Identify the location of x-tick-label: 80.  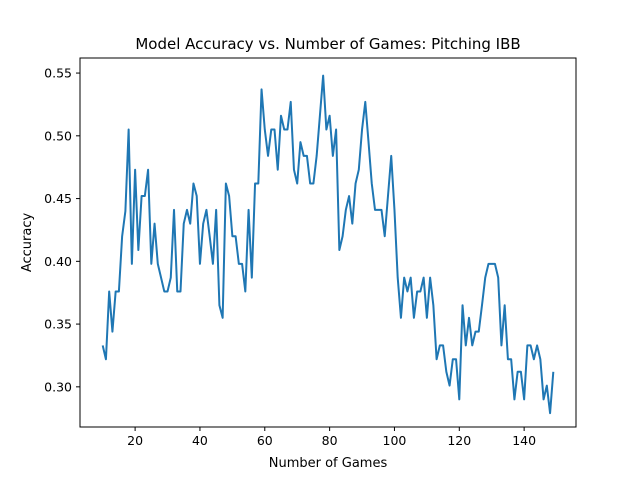
(330, 440).